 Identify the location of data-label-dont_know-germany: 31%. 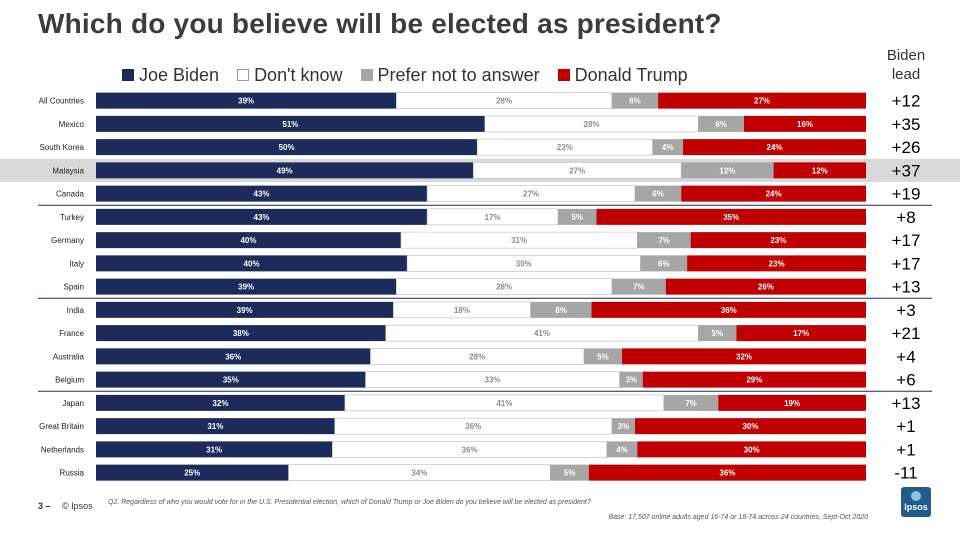
(519, 240).